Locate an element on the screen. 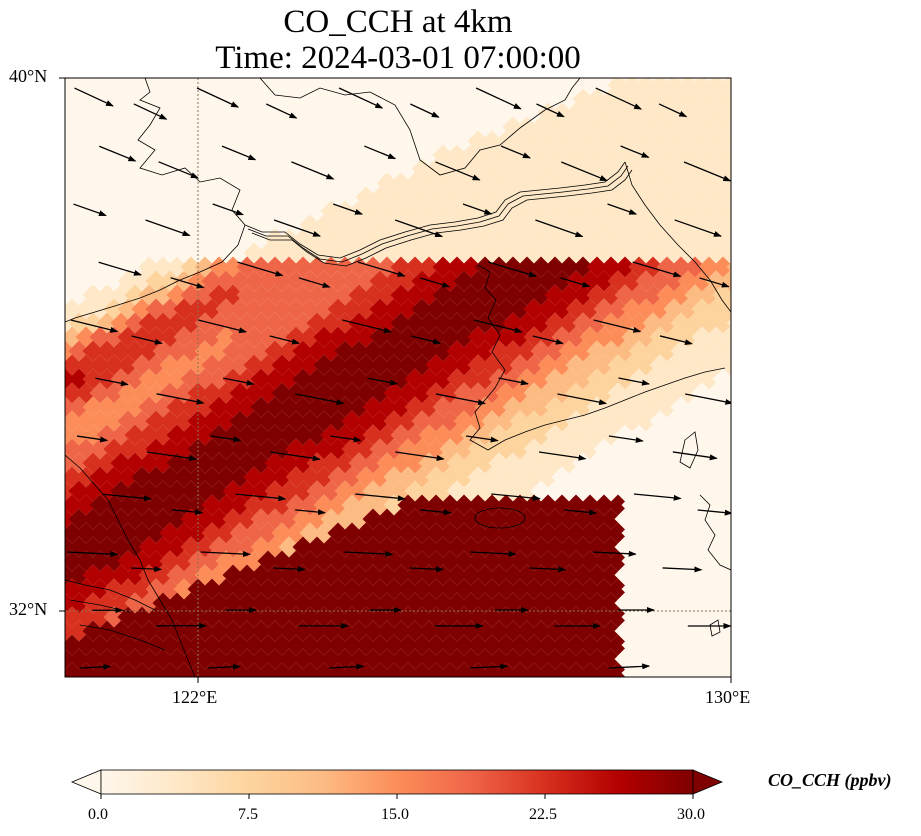  colorbar is located at coordinates (397, 784).